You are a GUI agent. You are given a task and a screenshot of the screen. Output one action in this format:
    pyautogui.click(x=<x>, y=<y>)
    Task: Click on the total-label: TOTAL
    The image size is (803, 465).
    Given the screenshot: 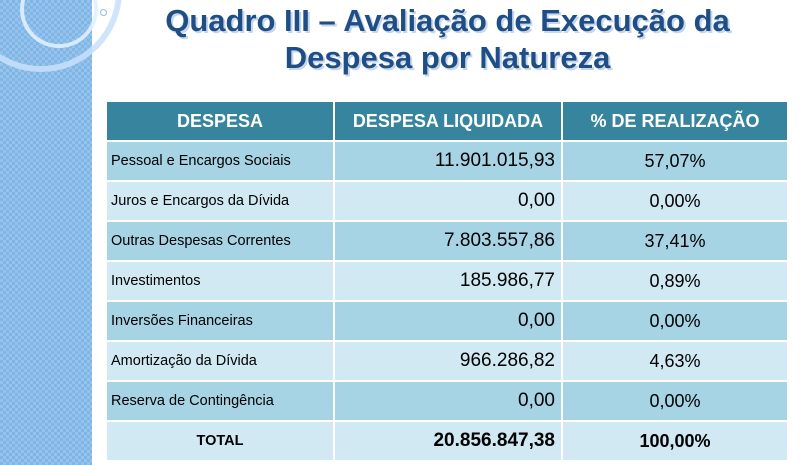 What is the action you would take?
    pyautogui.click(x=221, y=442)
    